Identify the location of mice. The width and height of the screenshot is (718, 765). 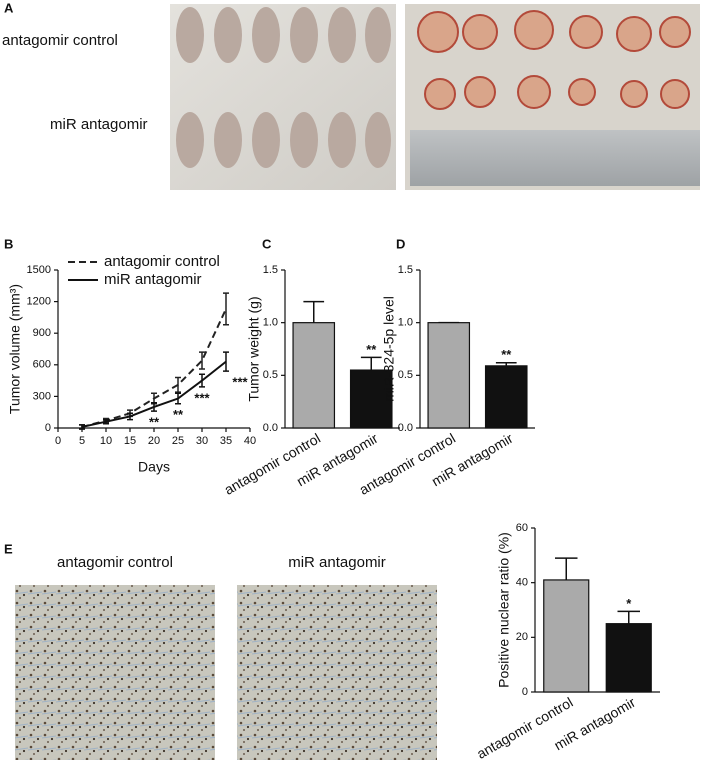
(283, 87).